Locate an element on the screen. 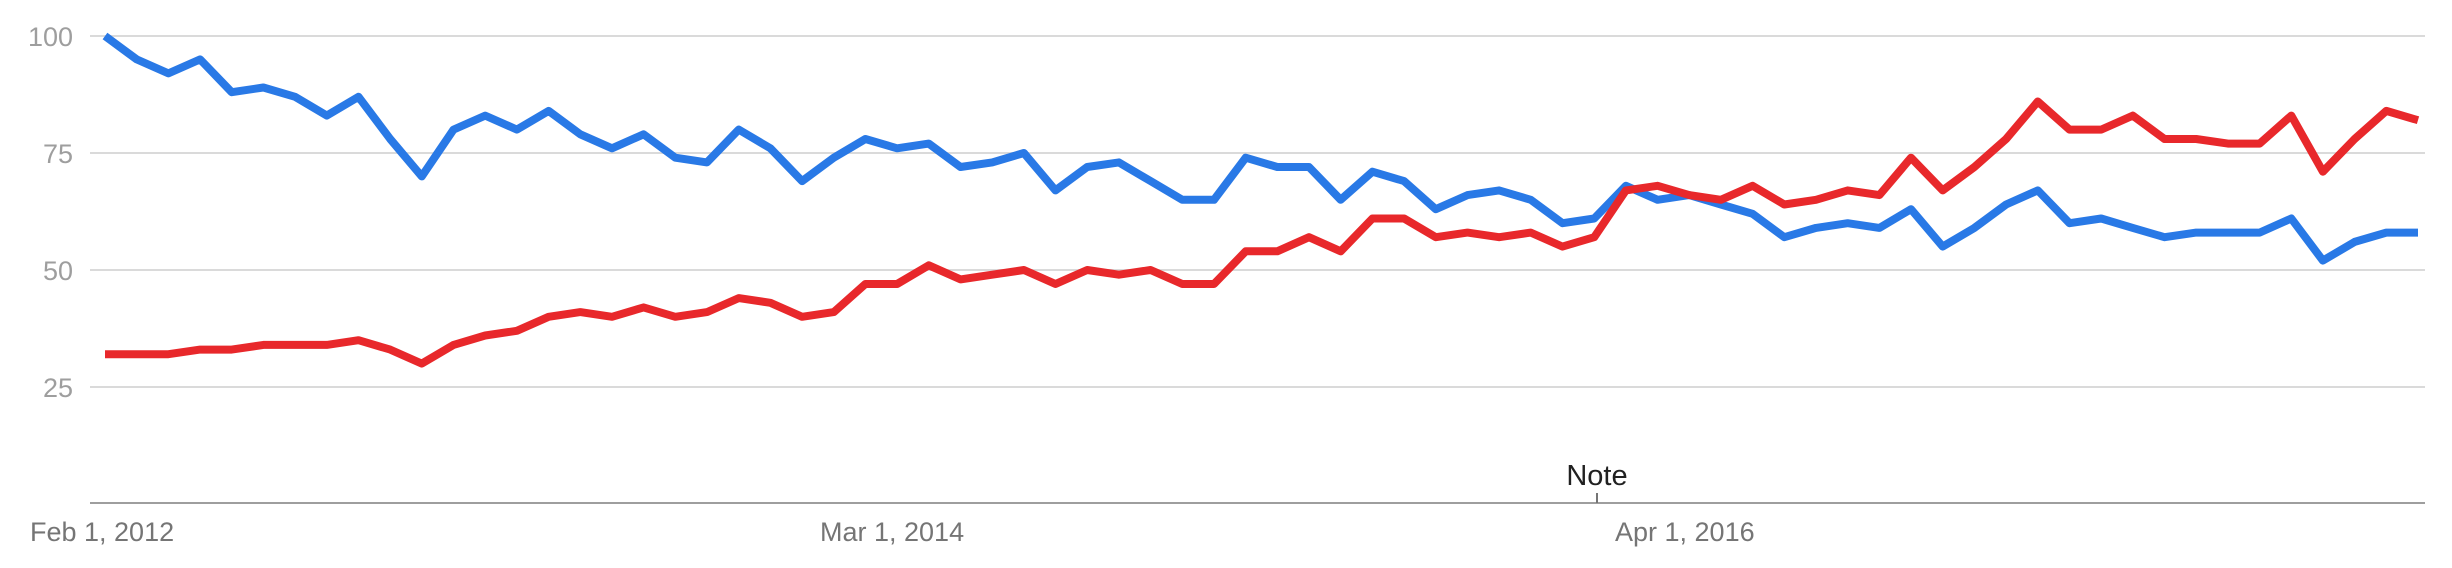 The image size is (2452, 568). y-tick-label: 50 is located at coordinates (58, 271).